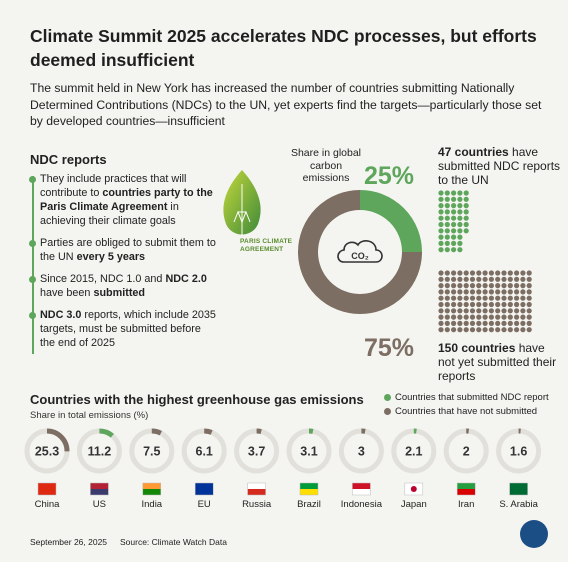 Image resolution: width=568 pixels, height=562 pixels. Describe the element at coordinates (497, 362) in the screenshot. I see `not-submitted-count-rest: have not yet submitted their reports` at that location.